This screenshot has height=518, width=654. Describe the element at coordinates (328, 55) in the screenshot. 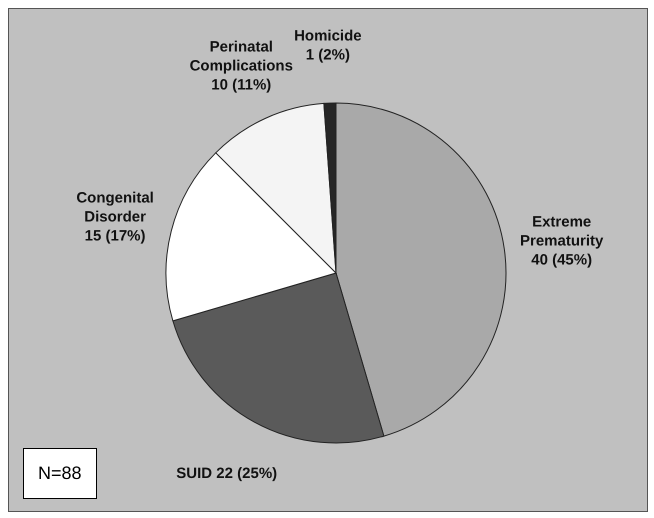

I see `data-label: 1 (2%)` at that location.